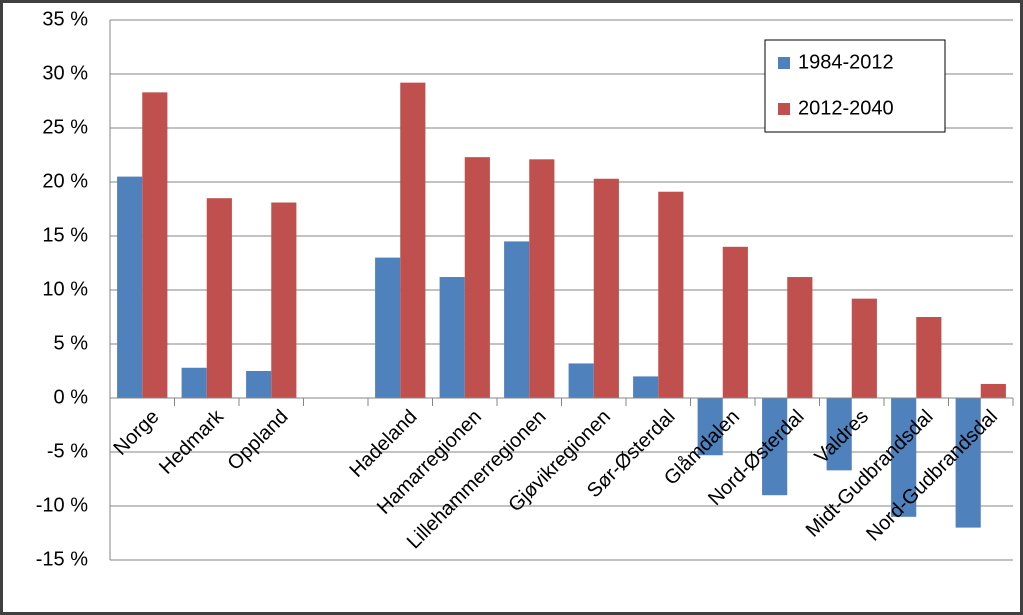  What do you see at coordinates (65, 289) in the screenshot?
I see `y-tick-label: 10 %` at bounding box center [65, 289].